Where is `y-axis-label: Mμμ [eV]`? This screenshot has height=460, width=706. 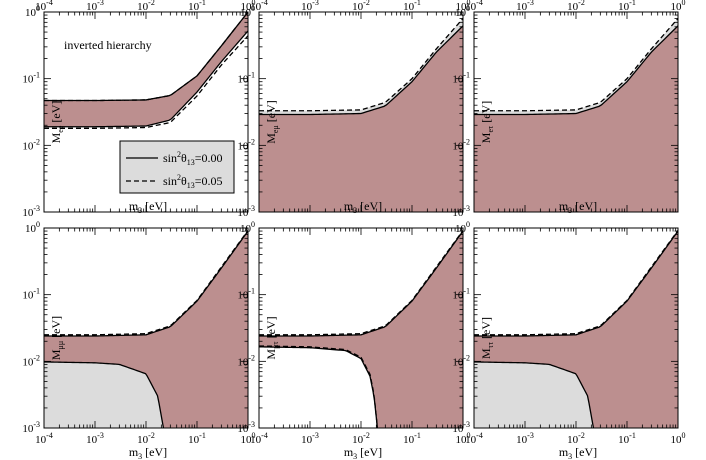
y-axis-label: Mμμ [eV] is located at coordinates (57, 338).